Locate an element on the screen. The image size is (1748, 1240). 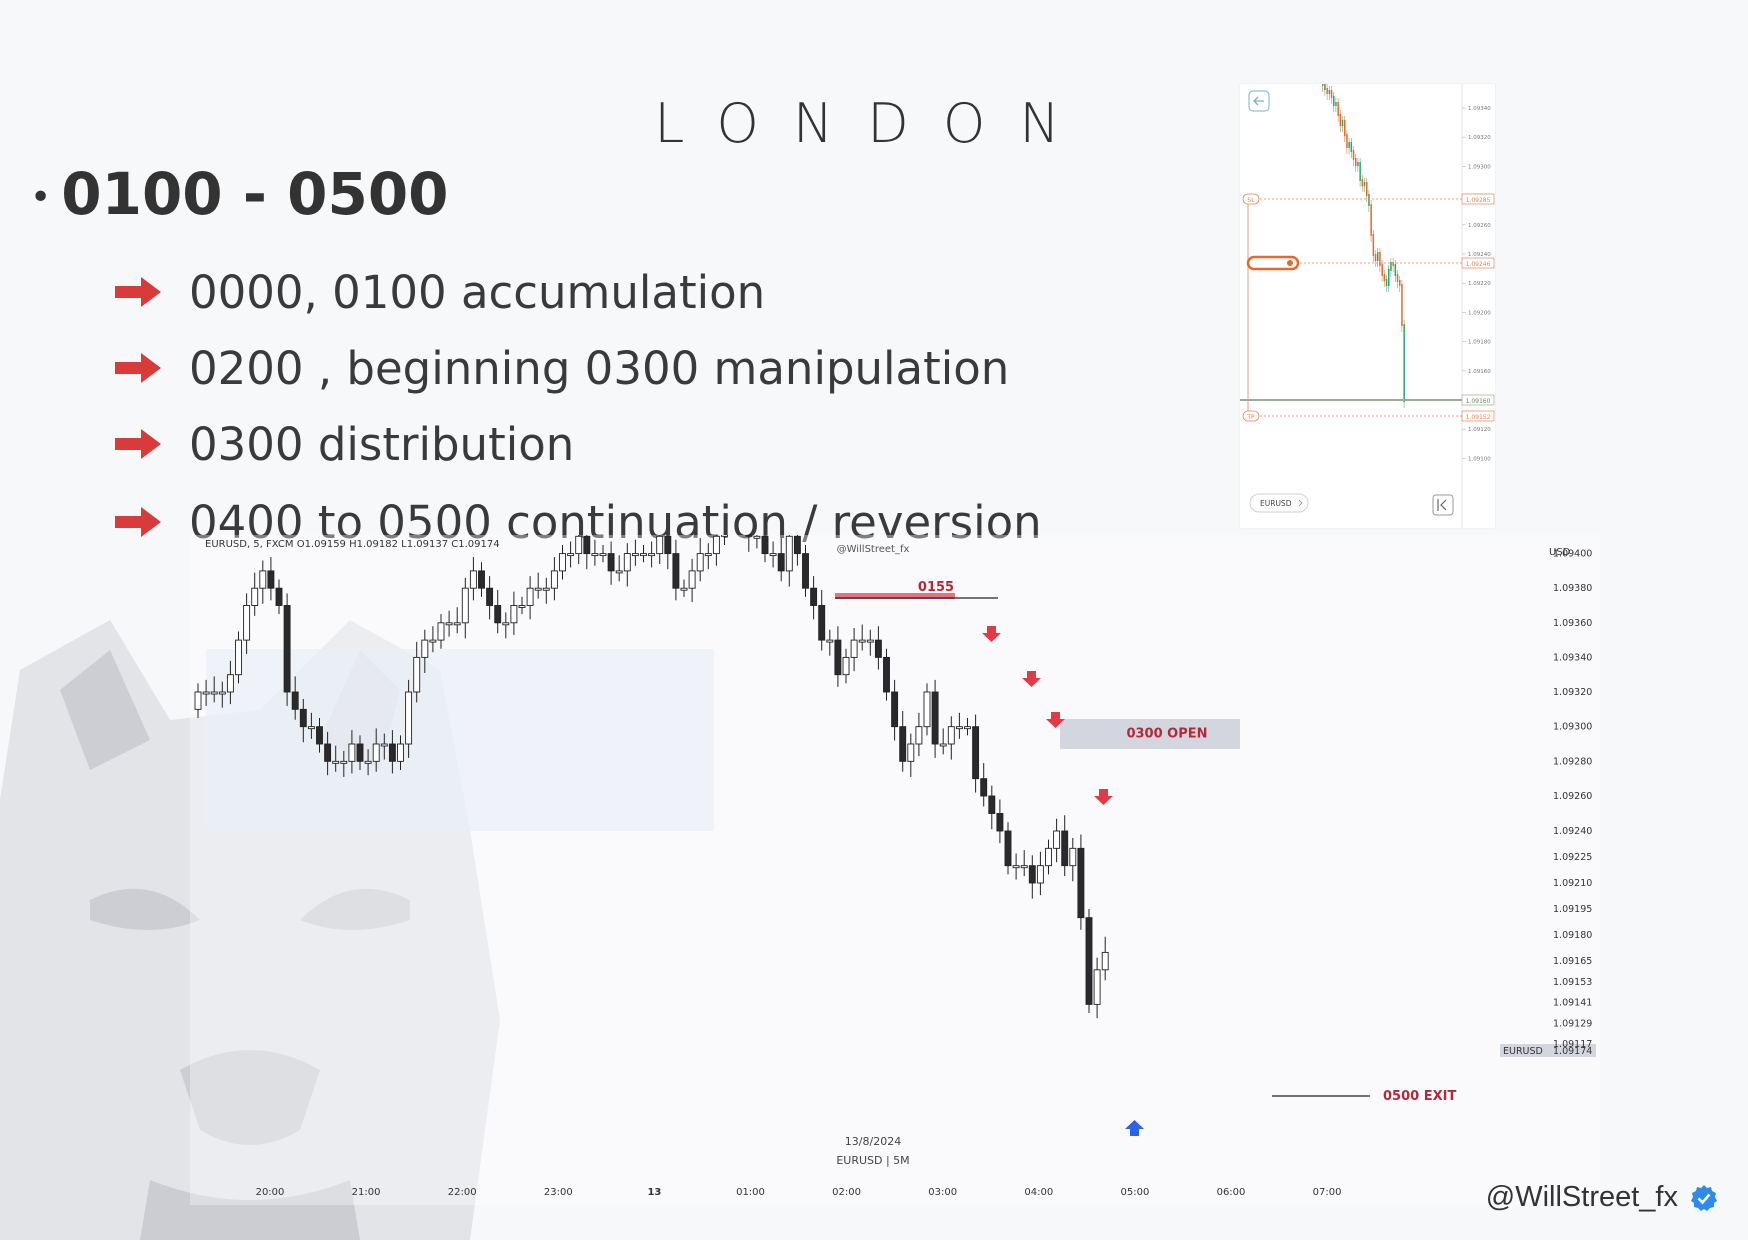
sell-arrows is located at coordinates (1047, 715).